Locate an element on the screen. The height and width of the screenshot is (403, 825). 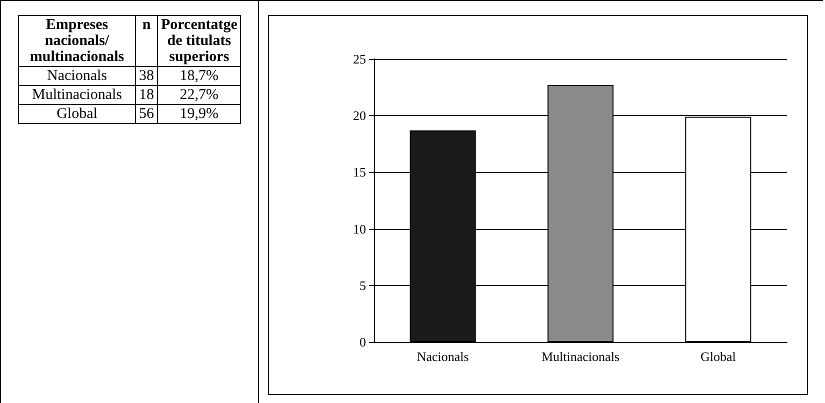
x-tick-label: Global is located at coordinates (718, 356).